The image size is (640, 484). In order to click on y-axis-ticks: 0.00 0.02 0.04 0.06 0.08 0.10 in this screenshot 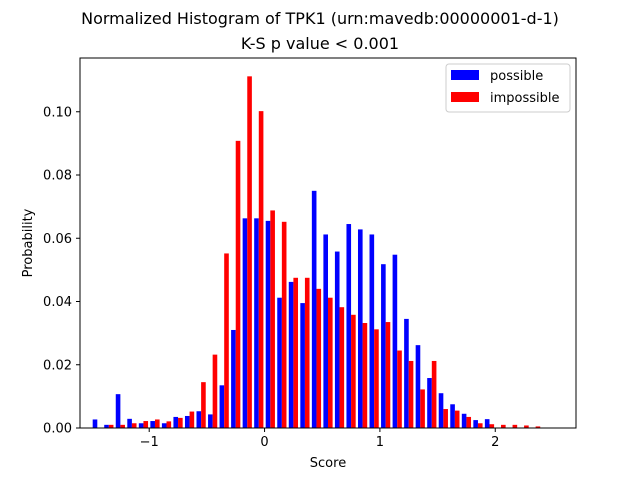, I will do `click(61, 271)`.